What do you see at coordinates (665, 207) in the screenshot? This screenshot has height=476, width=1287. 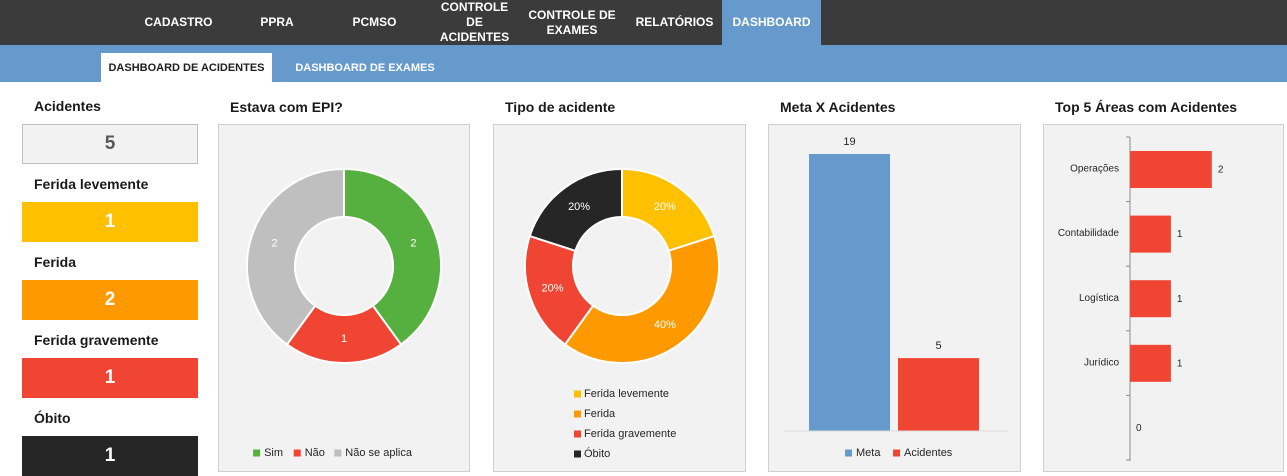 I see `data-label-ferida-levemente: 20%` at bounding box center [665, 207].